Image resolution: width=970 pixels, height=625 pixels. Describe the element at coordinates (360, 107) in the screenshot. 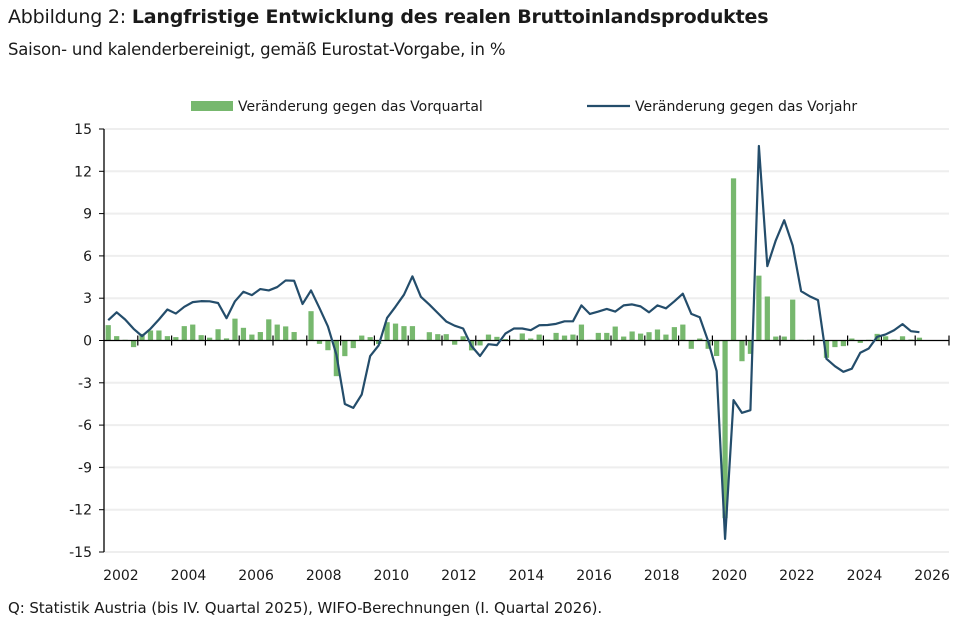

I see `legend-label-vorquartal: Veränderung gegen das Vorquartal` at that location.